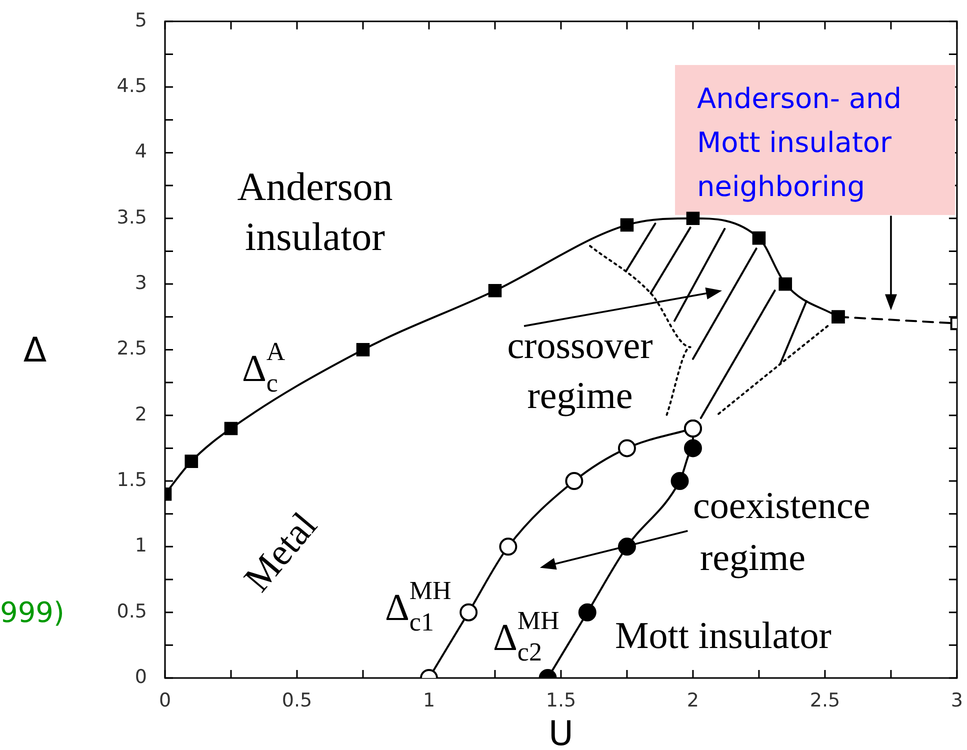 Image resolution: width=967 pixels, height=750 pixels. What do you see at coordinates (723, 636) in the screenshot?
I see `annotation: Mott insulator` at bounding box center [723, 636].